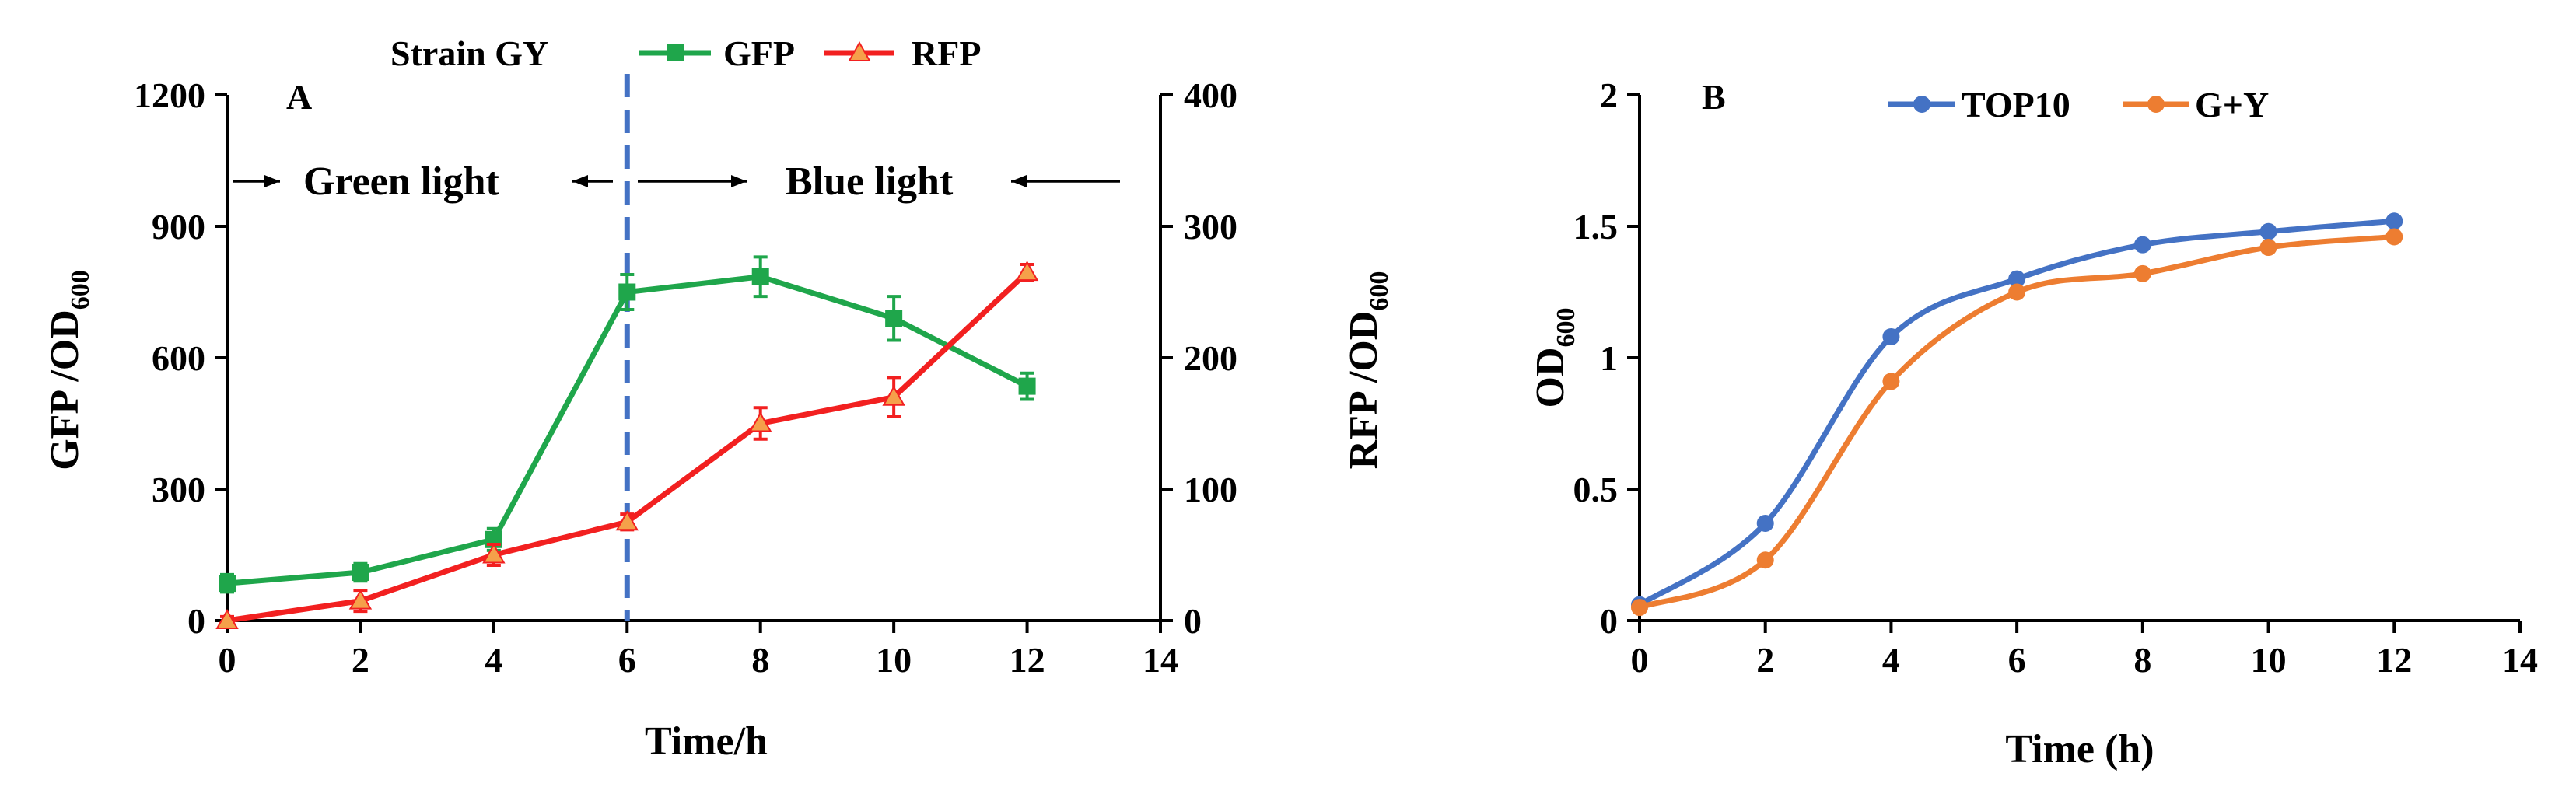  Describe the element at coordinates (170, 95) in the screenshot. I see `y-tick-label-a: 1200` at that location.